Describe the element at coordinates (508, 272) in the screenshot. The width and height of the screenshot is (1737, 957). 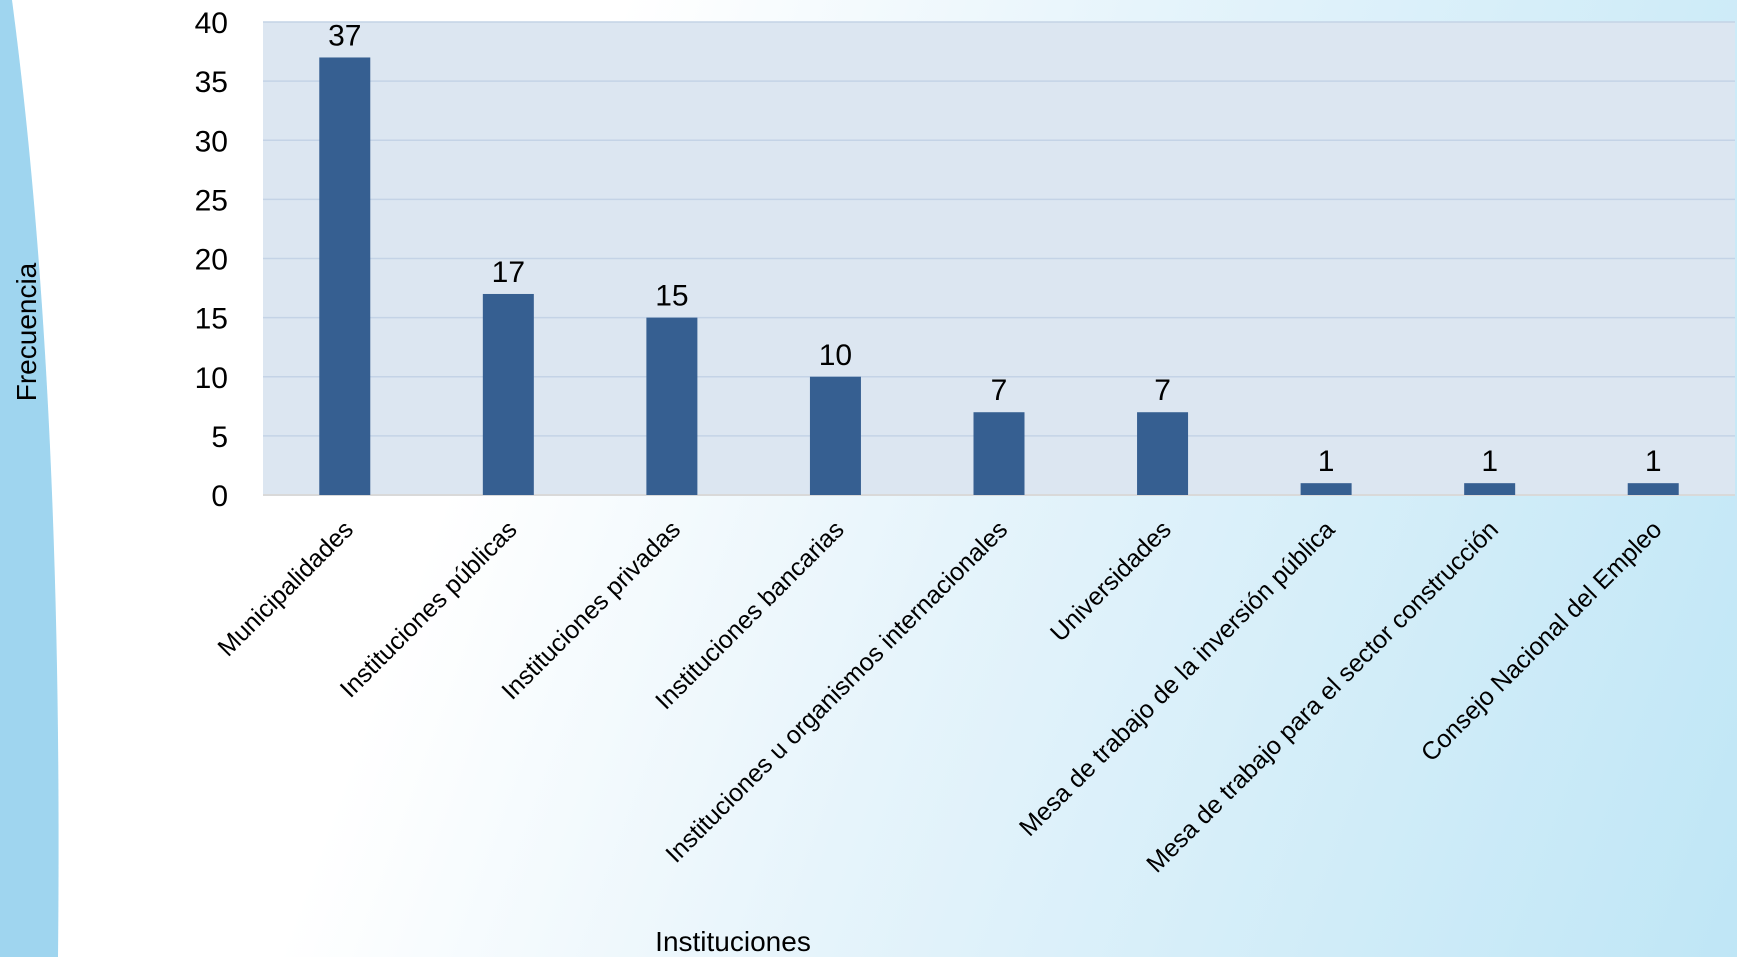
I see `data-label: 17` at that location.